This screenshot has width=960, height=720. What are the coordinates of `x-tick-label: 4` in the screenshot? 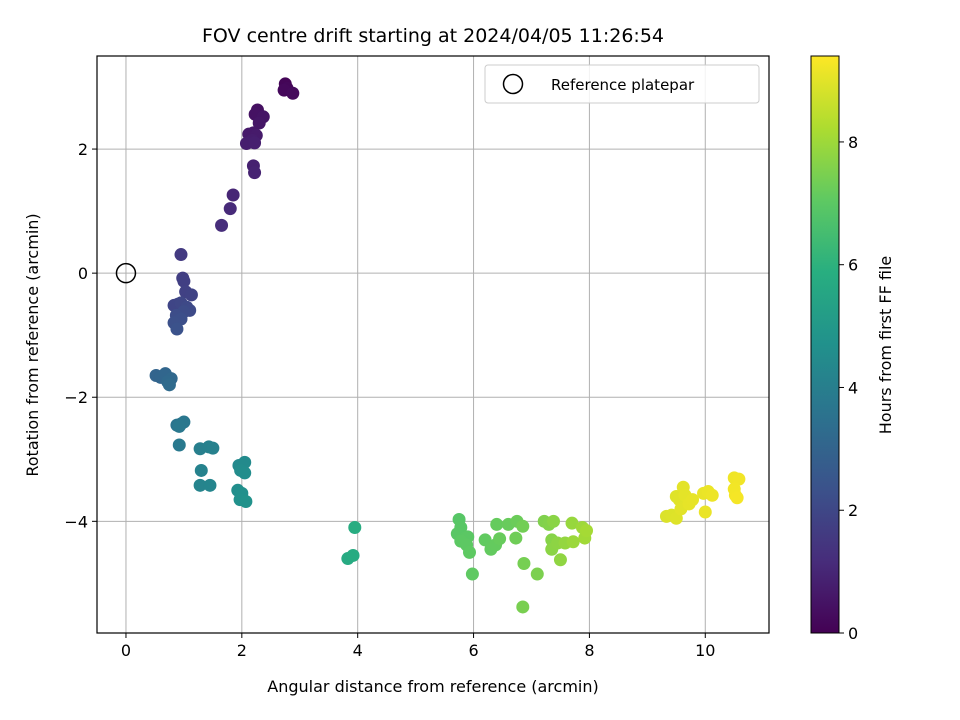 It's located at (358, 650).